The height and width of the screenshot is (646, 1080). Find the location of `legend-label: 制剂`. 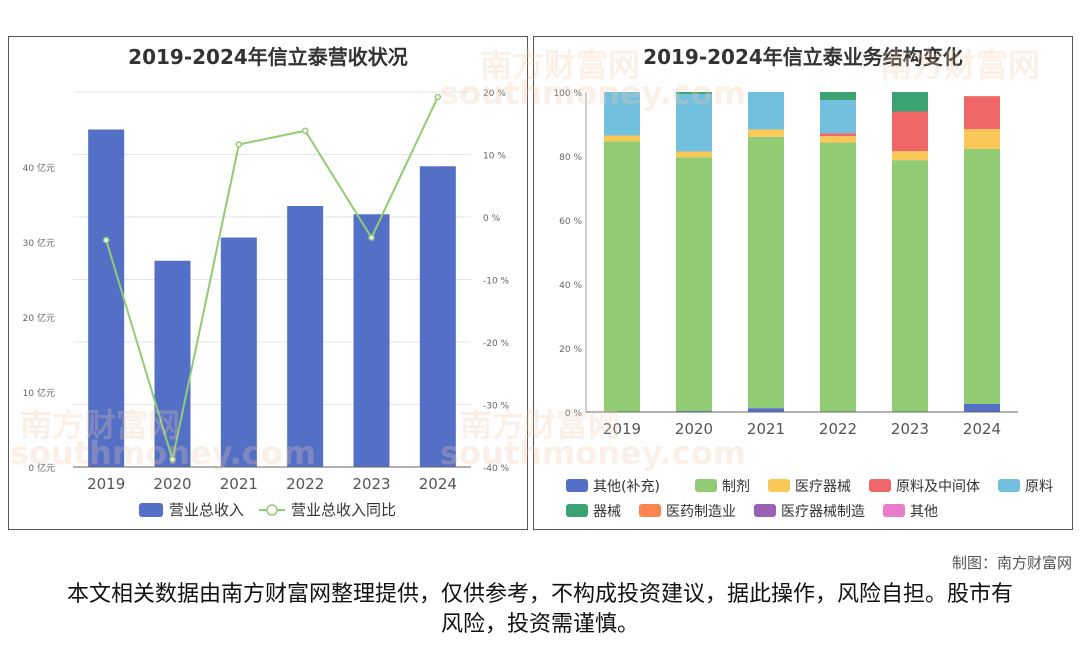

legend-label: 制剂 is located at coordinates (736, 487).